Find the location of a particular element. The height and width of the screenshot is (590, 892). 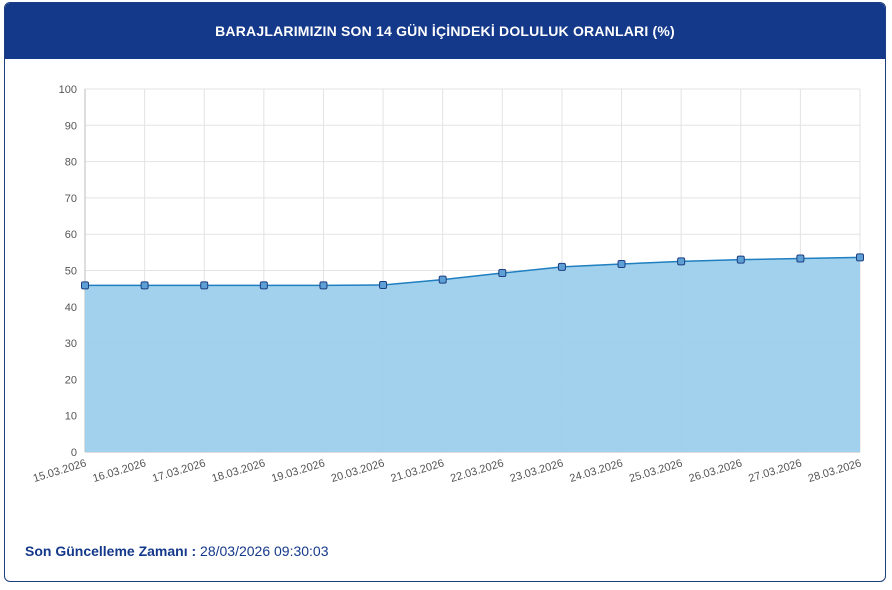

y-tick-label: 100 is located at coordinates (68, 90).